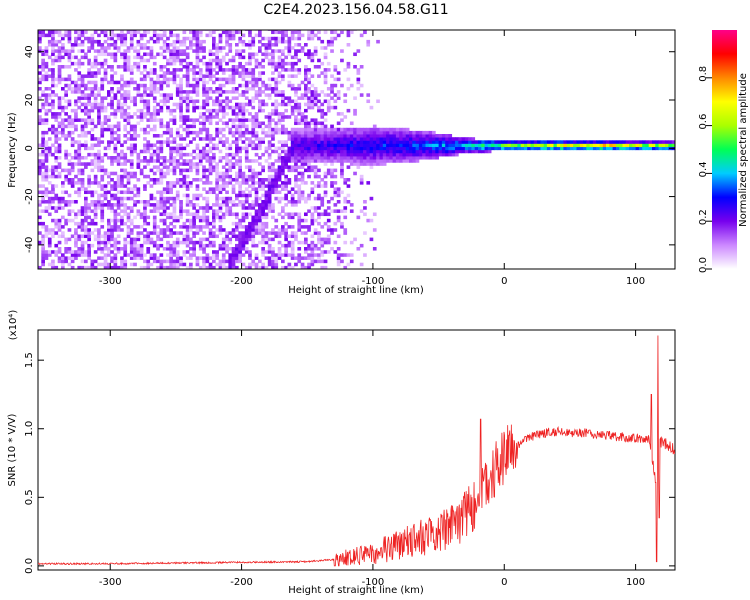  I want to click on y-tick-label: -20, so click(29, 196).